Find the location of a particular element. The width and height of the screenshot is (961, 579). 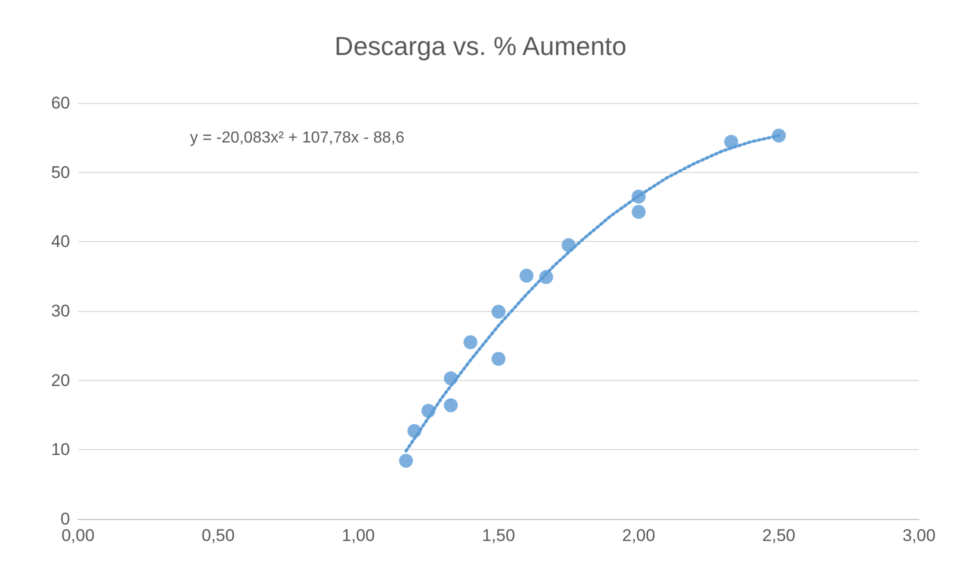

x-tick-label: 2,00 is located at coordinates (639, 535).